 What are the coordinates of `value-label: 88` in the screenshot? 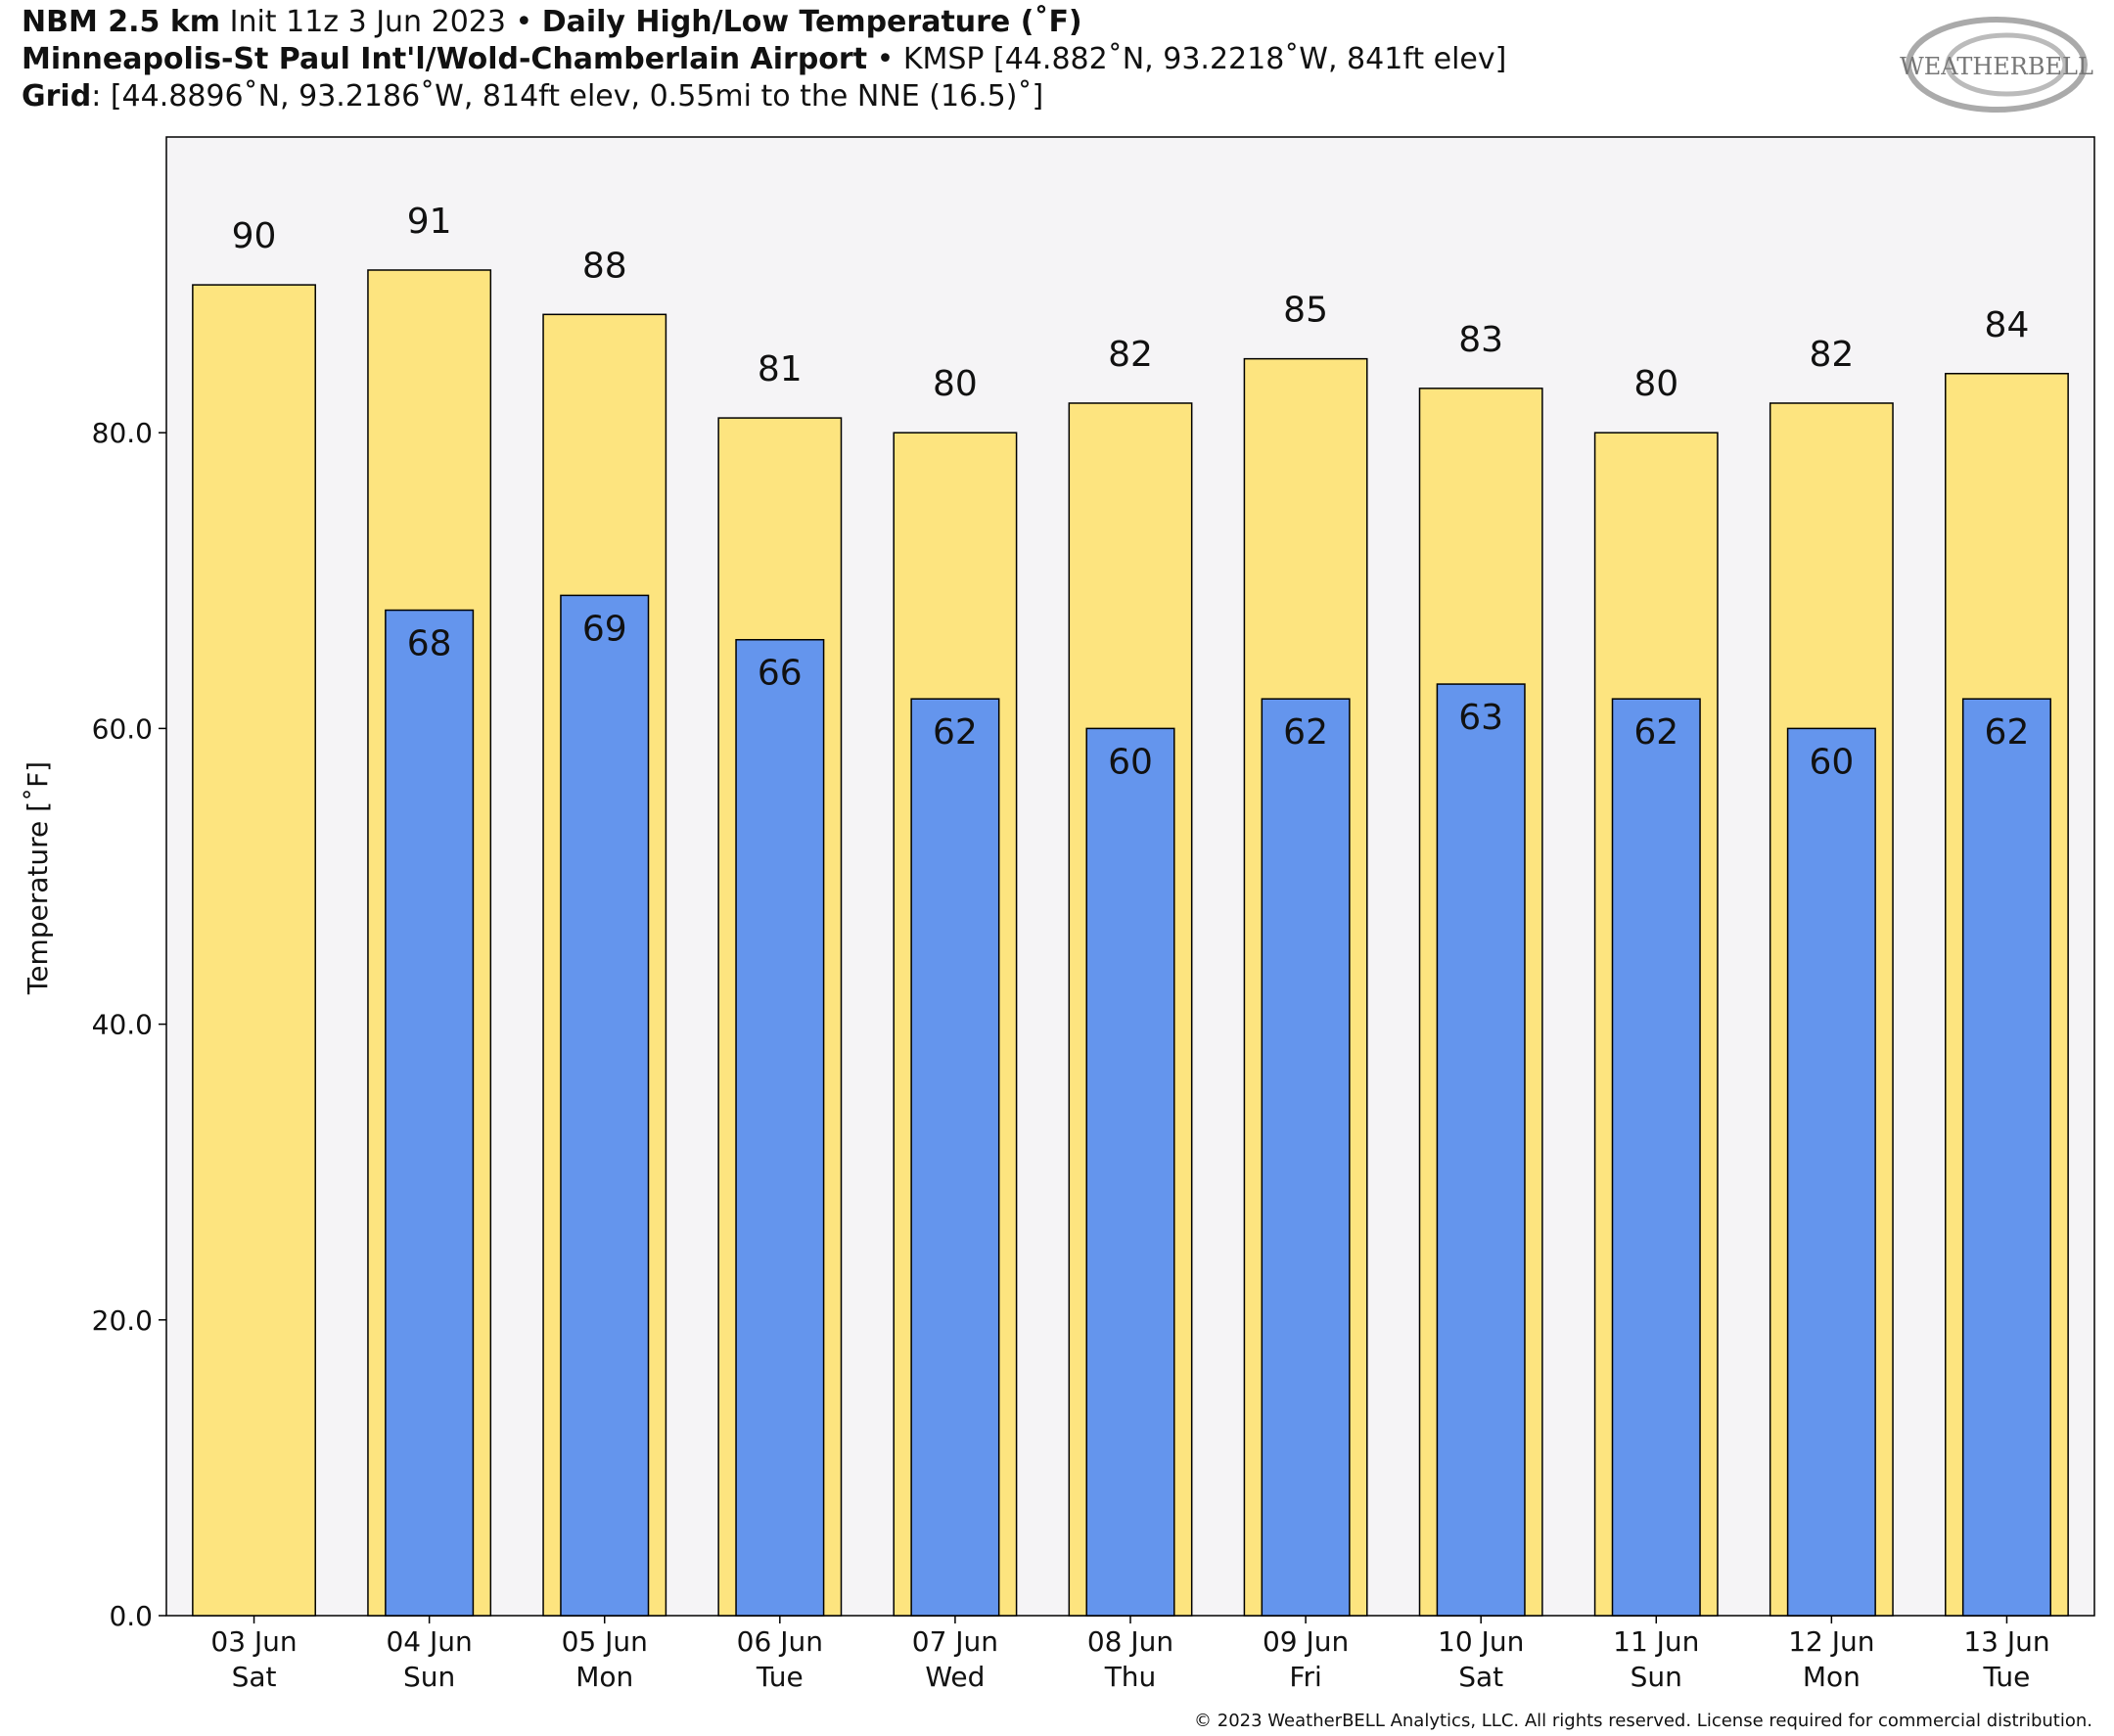 It's located at (605, 266).